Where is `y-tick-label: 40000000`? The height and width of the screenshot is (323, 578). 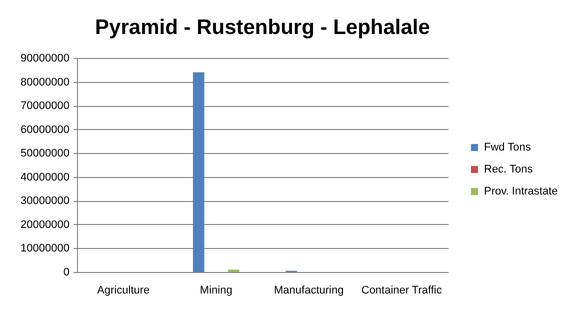
y-tick-label: 40000000 is located at coordinates (45, 177).